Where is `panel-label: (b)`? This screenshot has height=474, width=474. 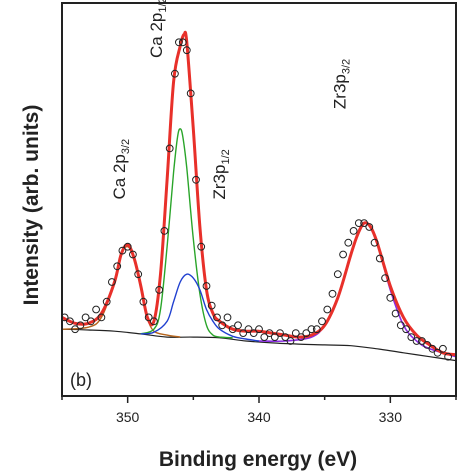
panel-label: (b) is located at coordinates (81, 380).